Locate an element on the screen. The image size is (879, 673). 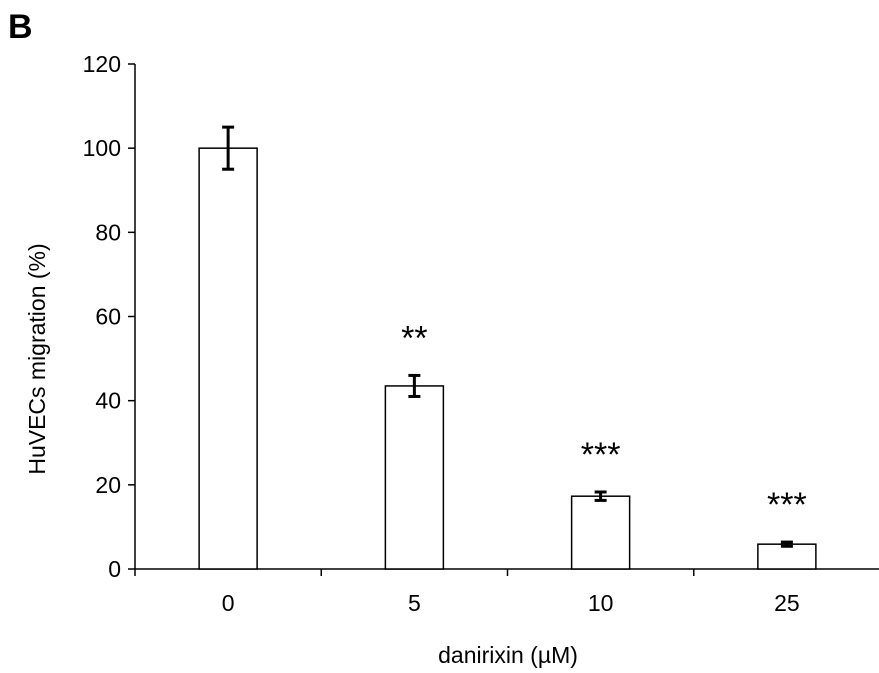
y-tick-label: 0 is located at coordinates (114, 569).